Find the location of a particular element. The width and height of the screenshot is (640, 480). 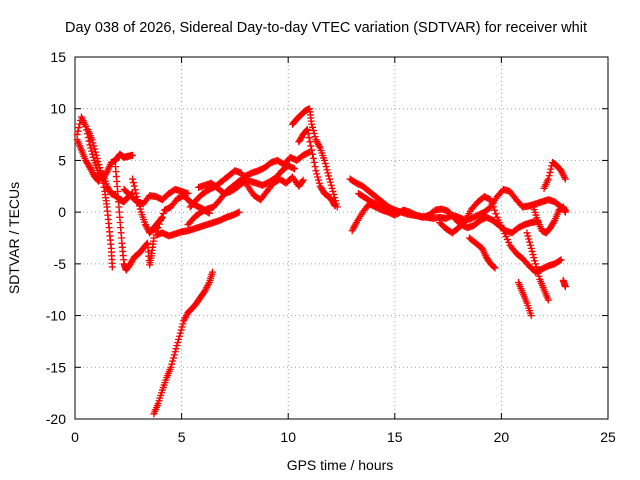

y-tick-label: 5 is located at coordinates (62, 160).